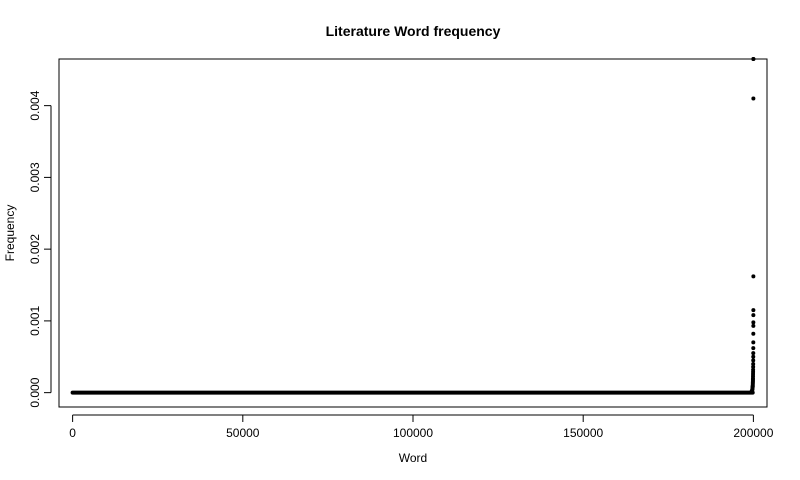 The image size is (800, 480). I want to click on chart-title: Literature Word frequency, so click(413, 31).